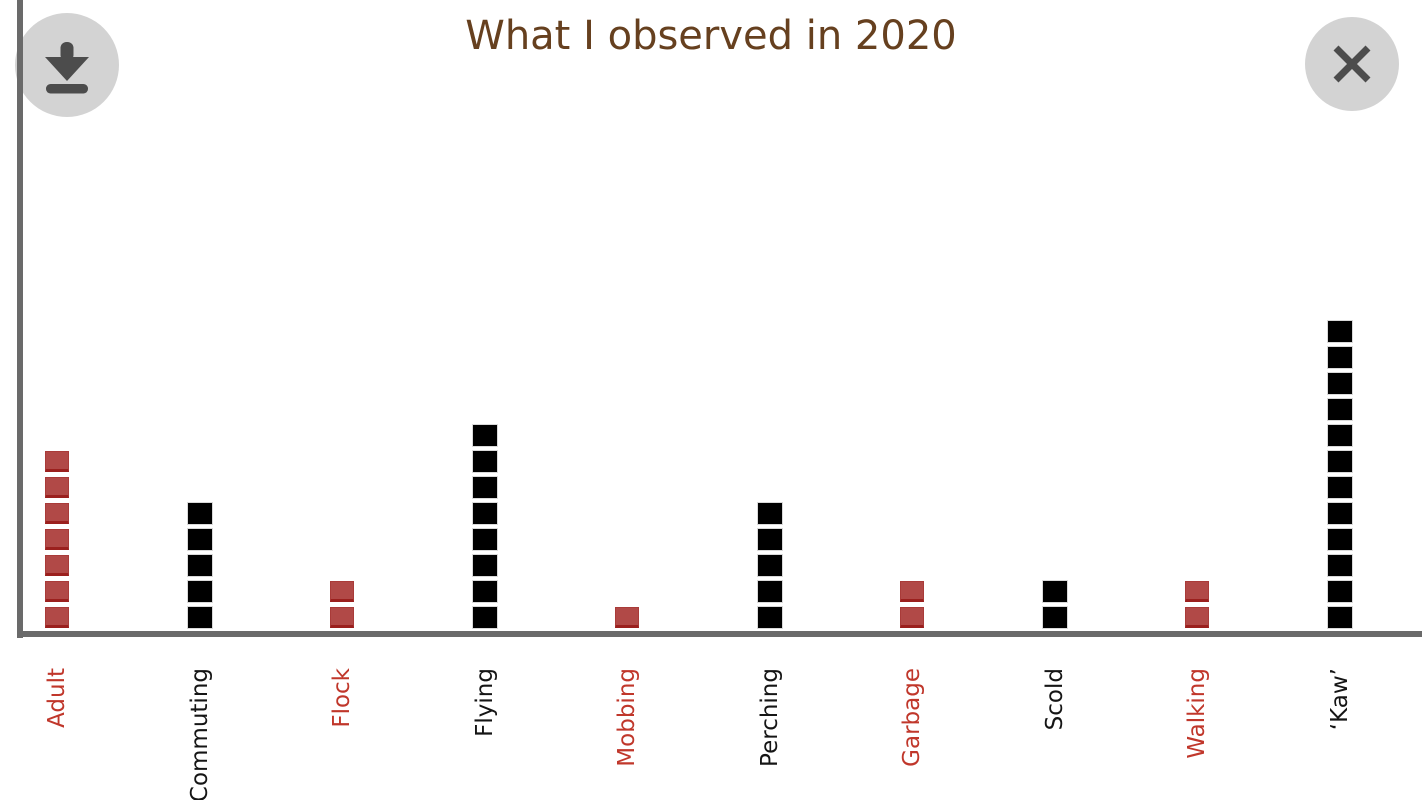  I want to click on download-button, so click(67, 65).